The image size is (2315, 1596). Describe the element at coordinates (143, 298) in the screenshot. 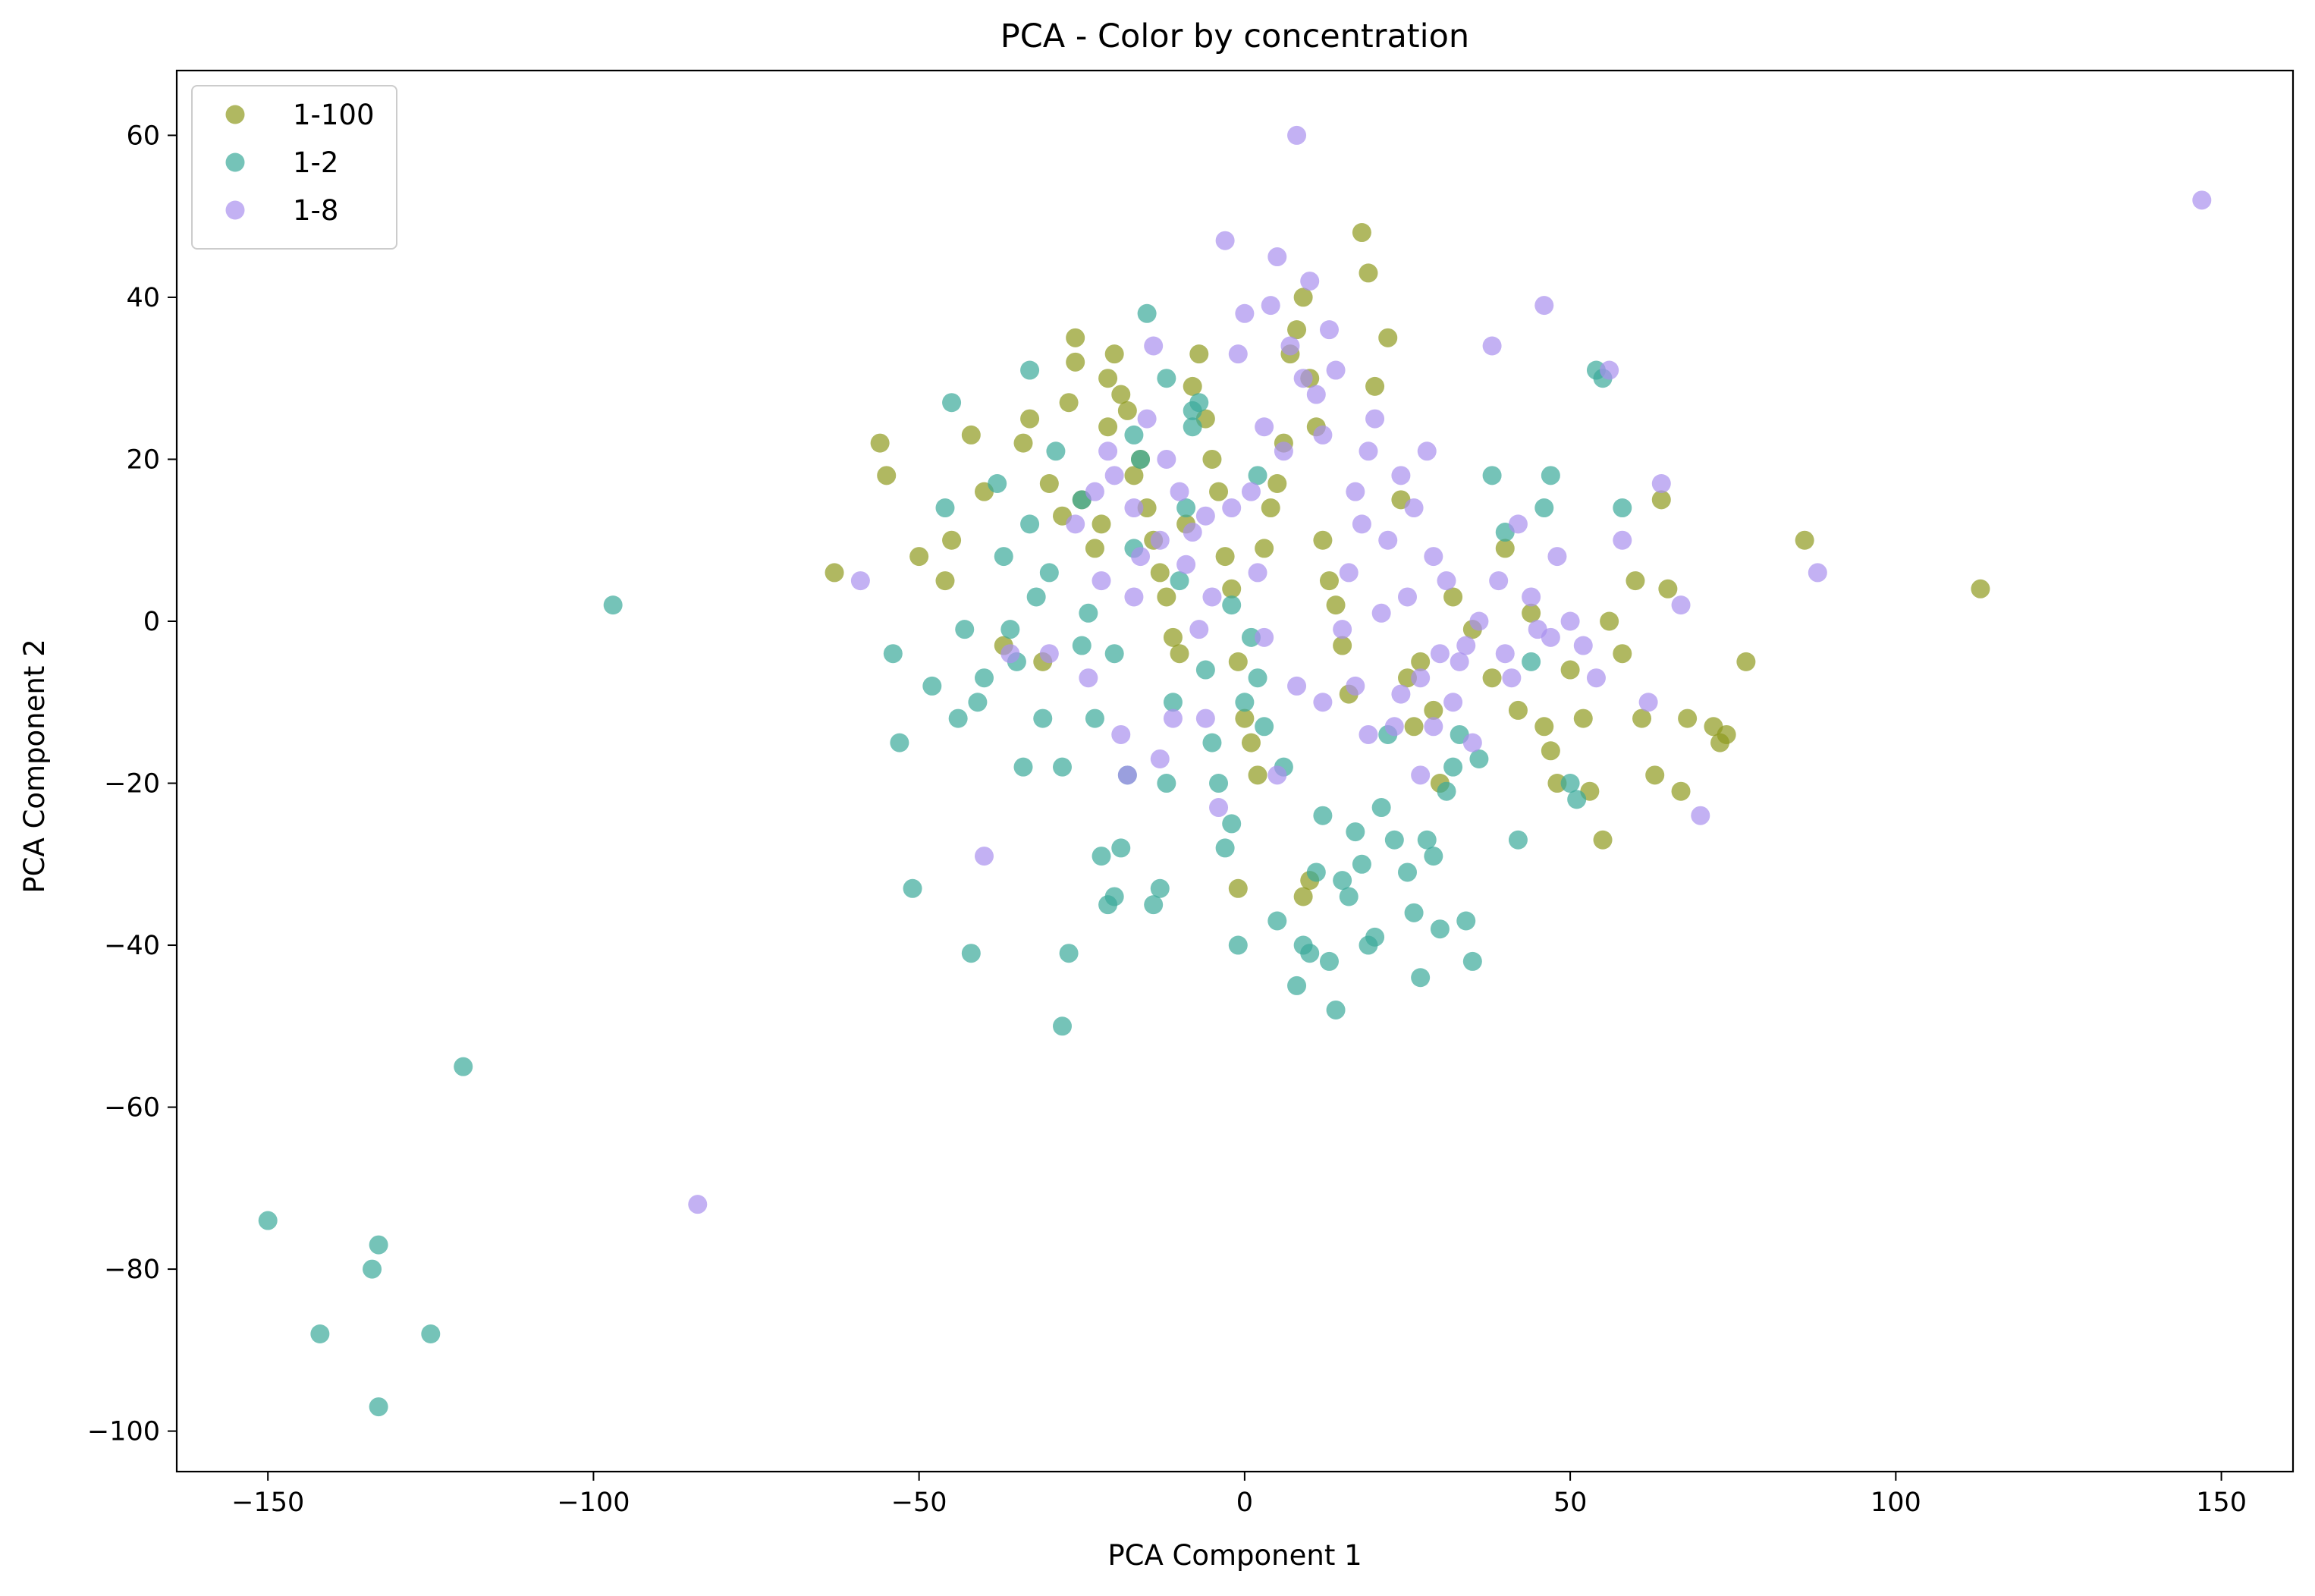

I see `y-tick-label: 40` at that location.